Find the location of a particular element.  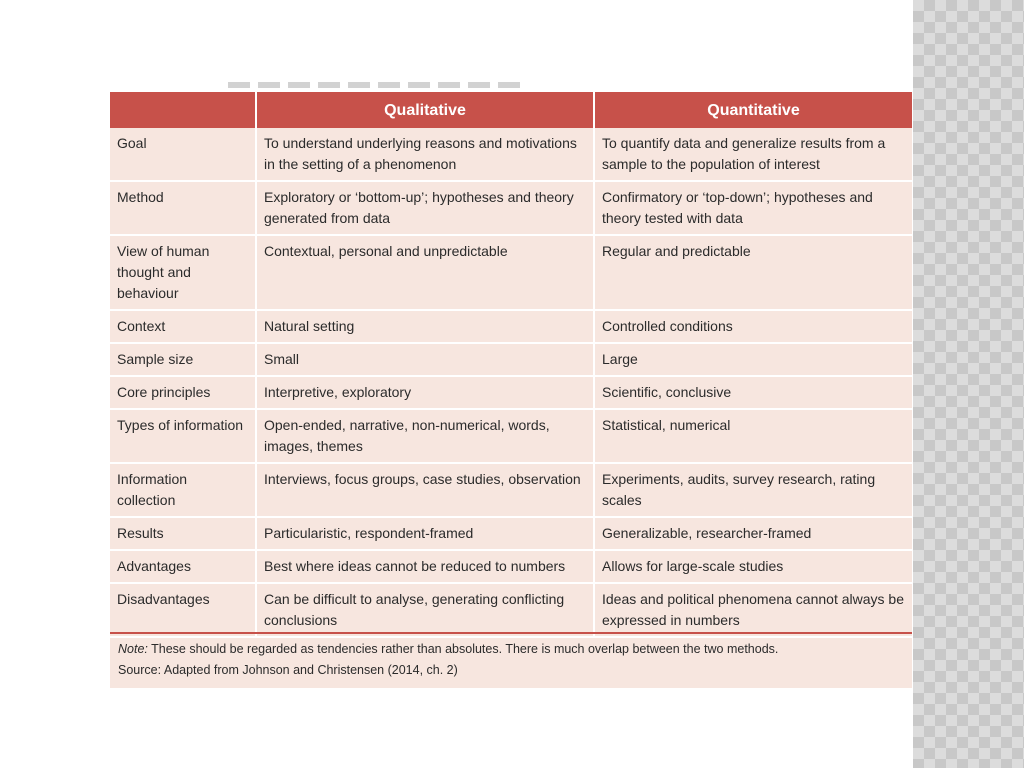

table-row: Sample size Small Large is located at coordinates (511, 360).